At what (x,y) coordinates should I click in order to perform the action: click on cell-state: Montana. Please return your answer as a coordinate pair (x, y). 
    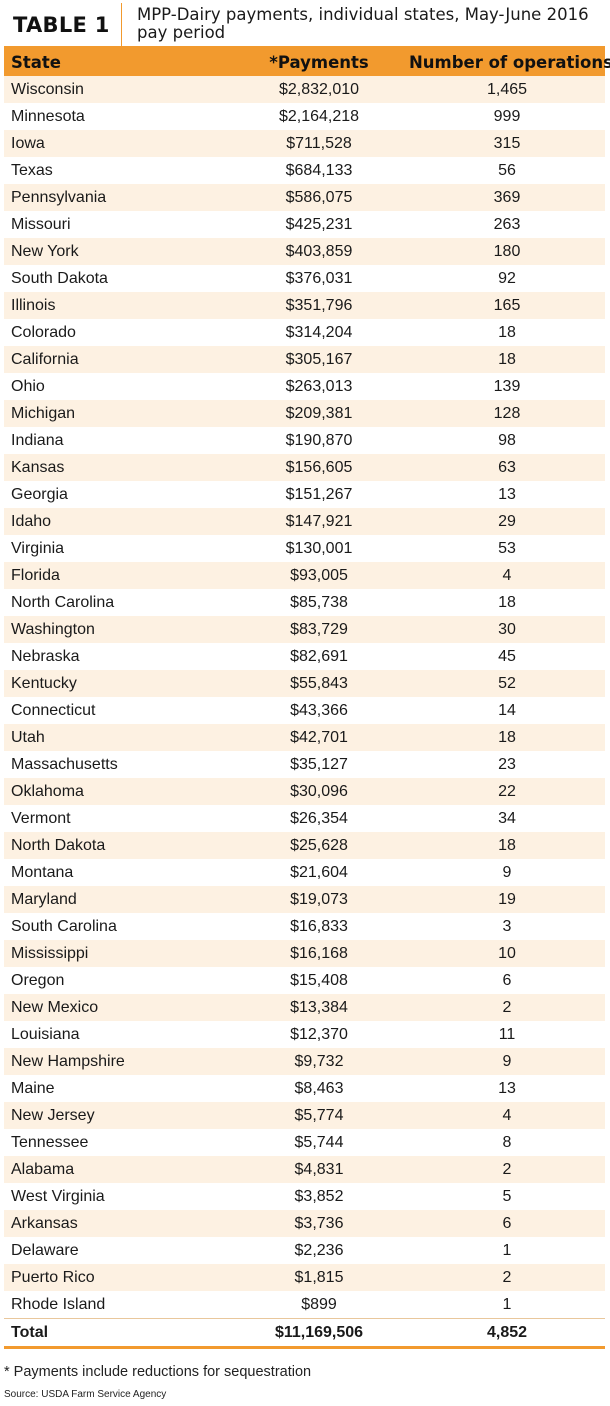
    Looking at the image, I should click on (42, 872).